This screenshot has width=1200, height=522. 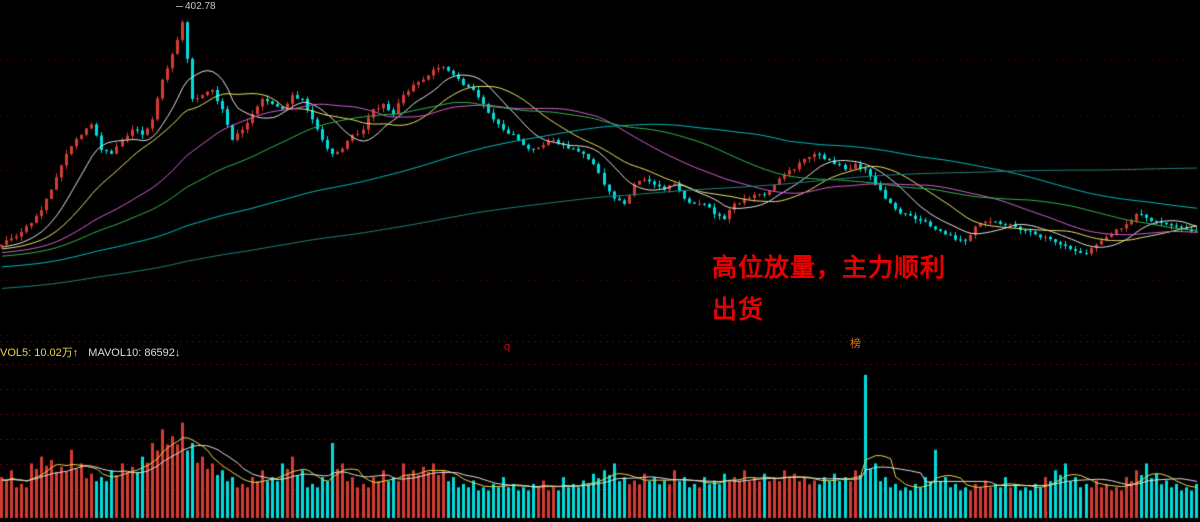 I want to click on peak-price-label: 402.78, so click(x=196, y=7).